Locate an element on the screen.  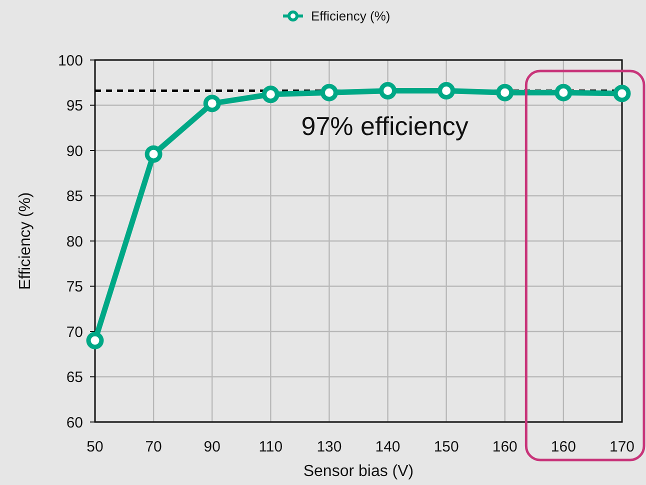
y-tick-label: 80 is located at coordinates (74, 241).